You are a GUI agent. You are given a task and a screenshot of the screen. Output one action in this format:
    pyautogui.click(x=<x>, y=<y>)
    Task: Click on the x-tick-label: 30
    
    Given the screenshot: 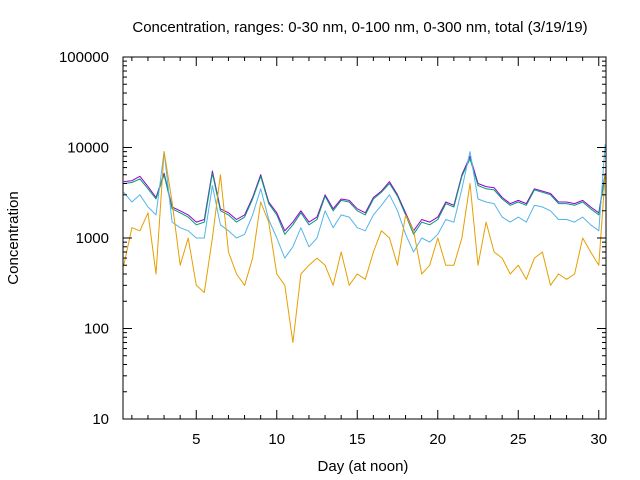 What is the action you would take?
    pyautogui.click(x=598, y=439)
    